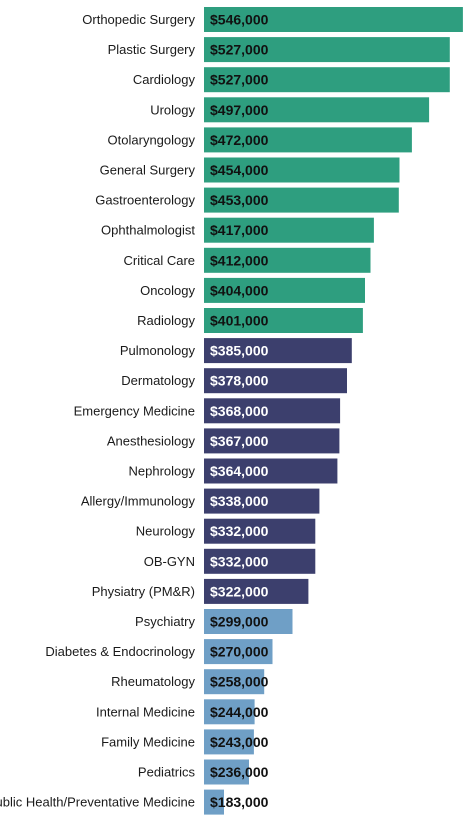  I want to click on value-label: $338,000, so click(239, 501).